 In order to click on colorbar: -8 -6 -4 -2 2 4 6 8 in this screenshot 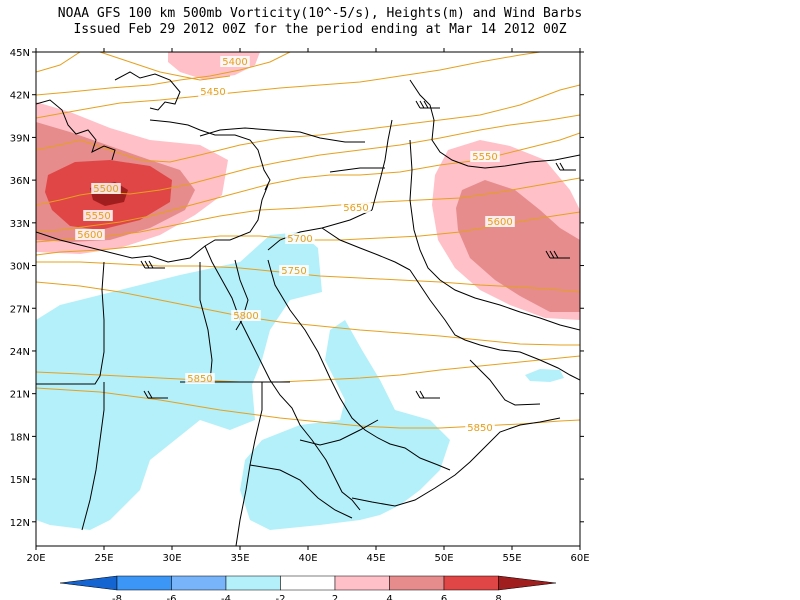, I will do `click(308, 587)`.